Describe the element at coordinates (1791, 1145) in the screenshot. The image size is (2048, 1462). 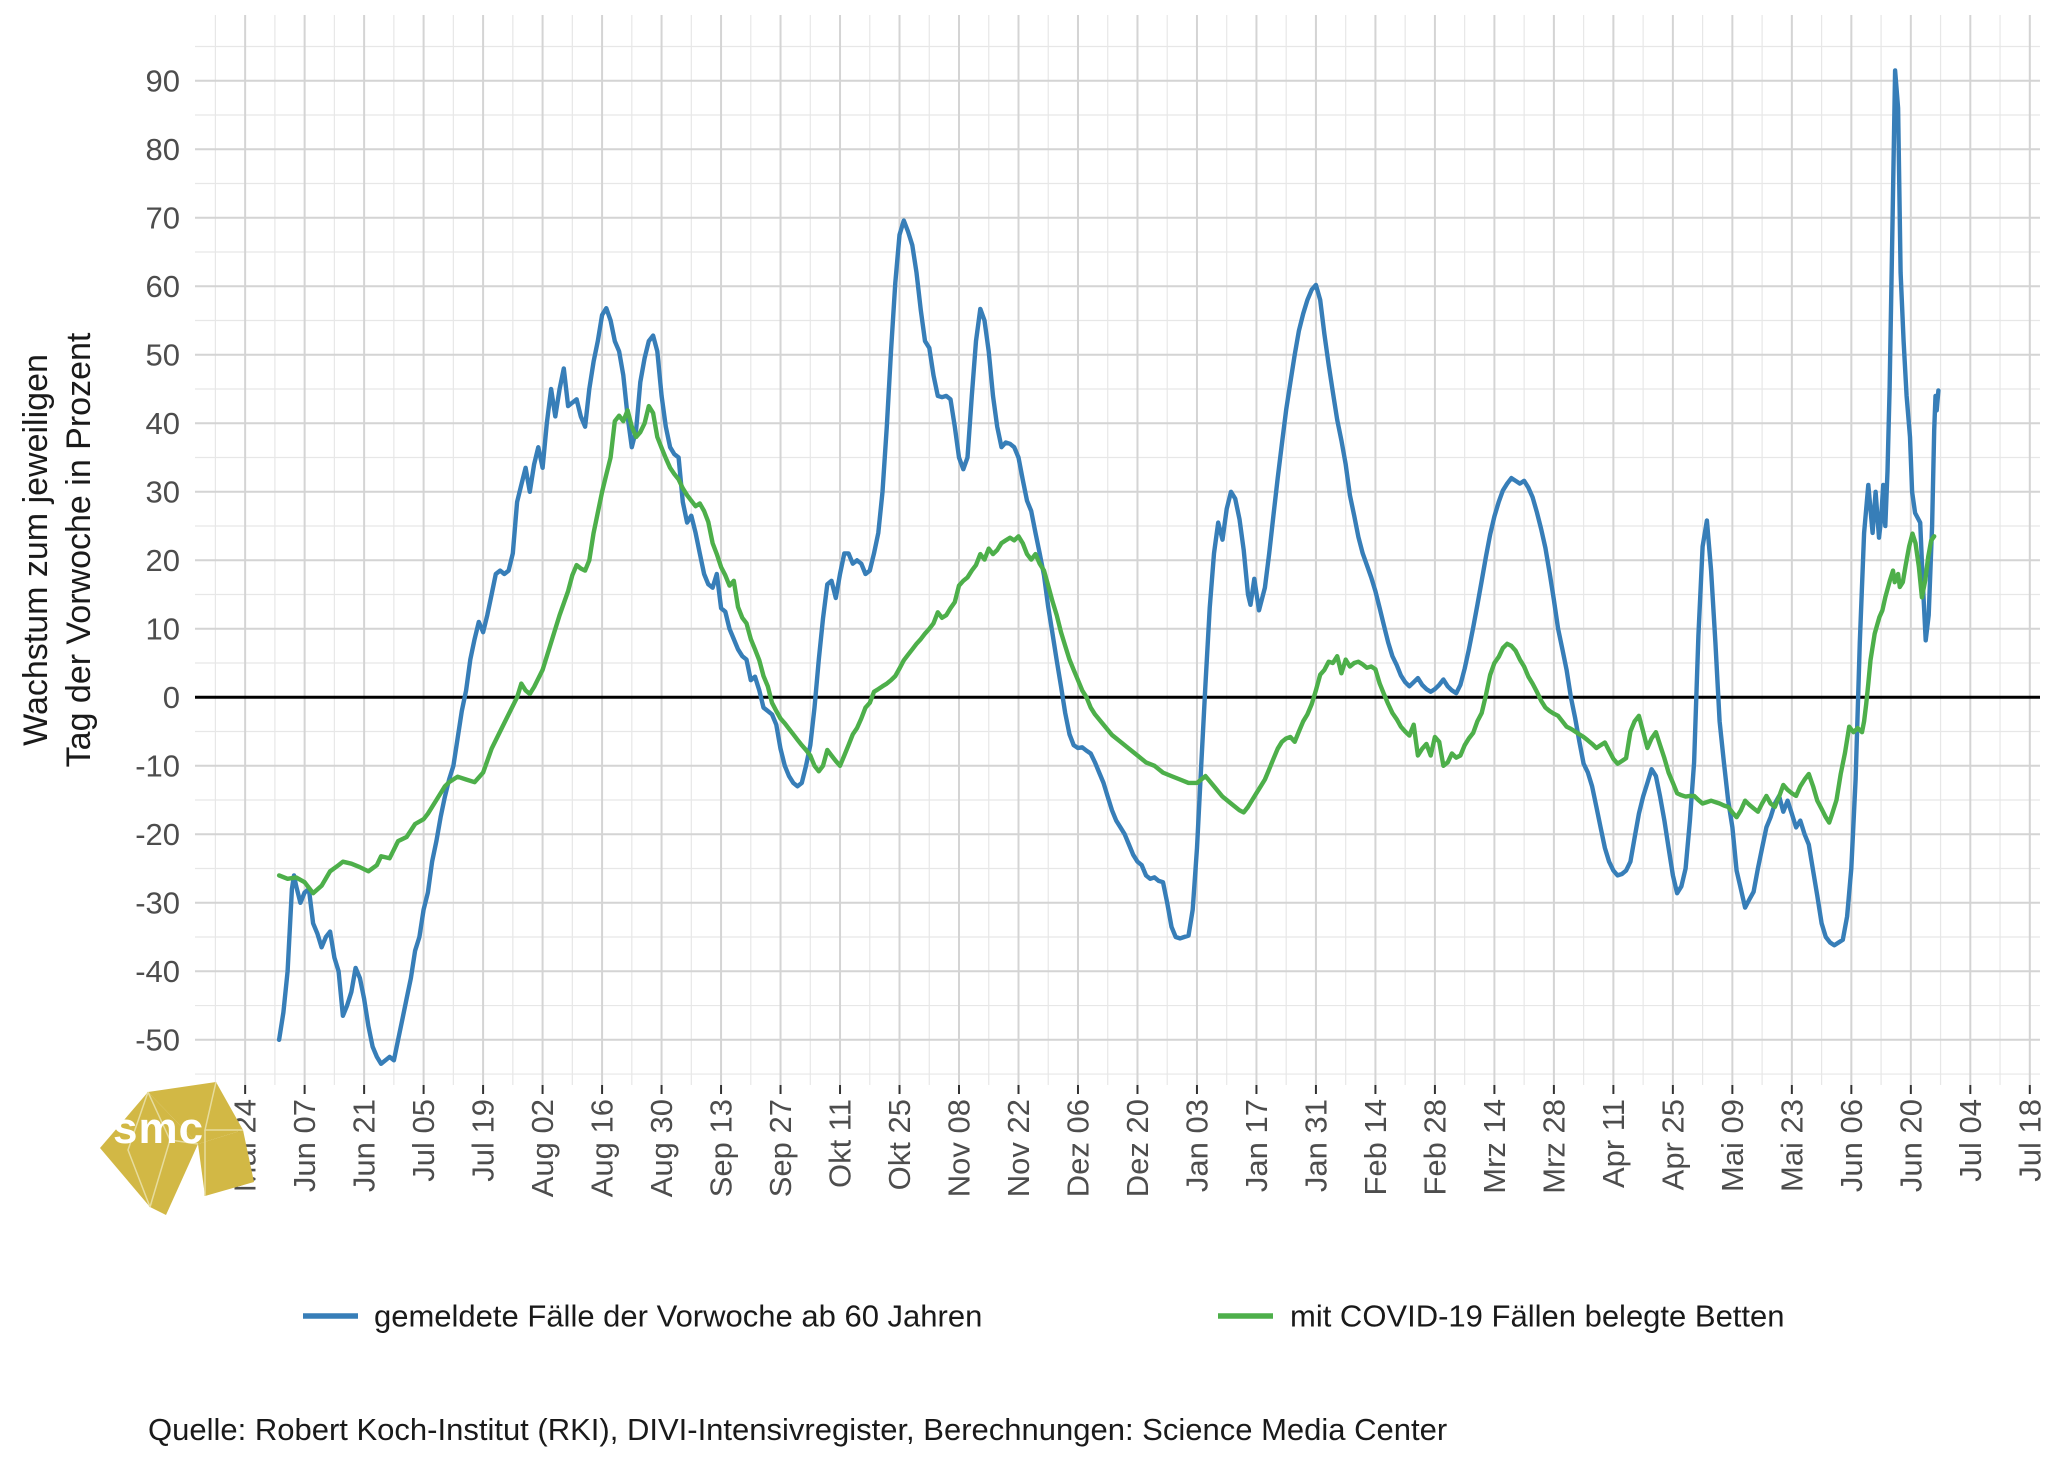
I see `x-tick-label: Mai 23` at that location.